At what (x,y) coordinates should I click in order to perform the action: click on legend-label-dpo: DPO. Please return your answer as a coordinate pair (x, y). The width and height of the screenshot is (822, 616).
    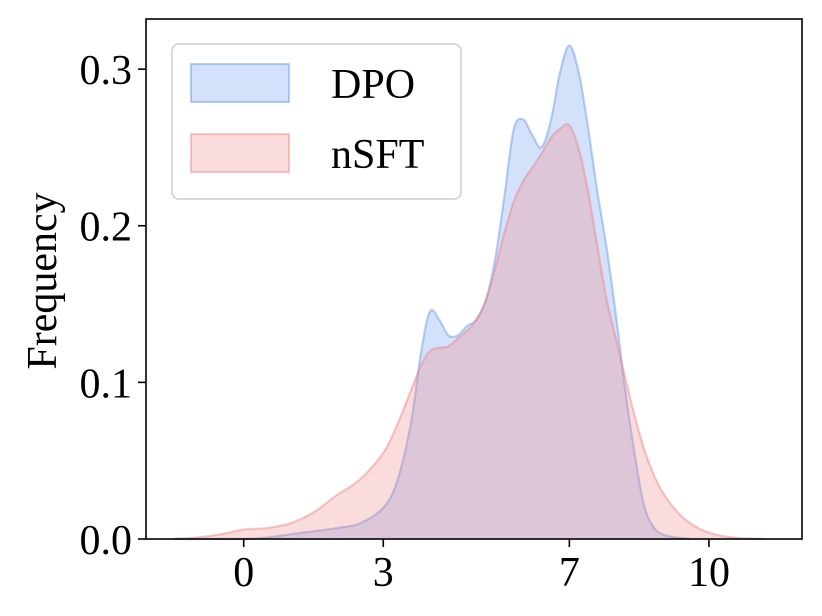
    Looking at the image, I should click on (373, 85).